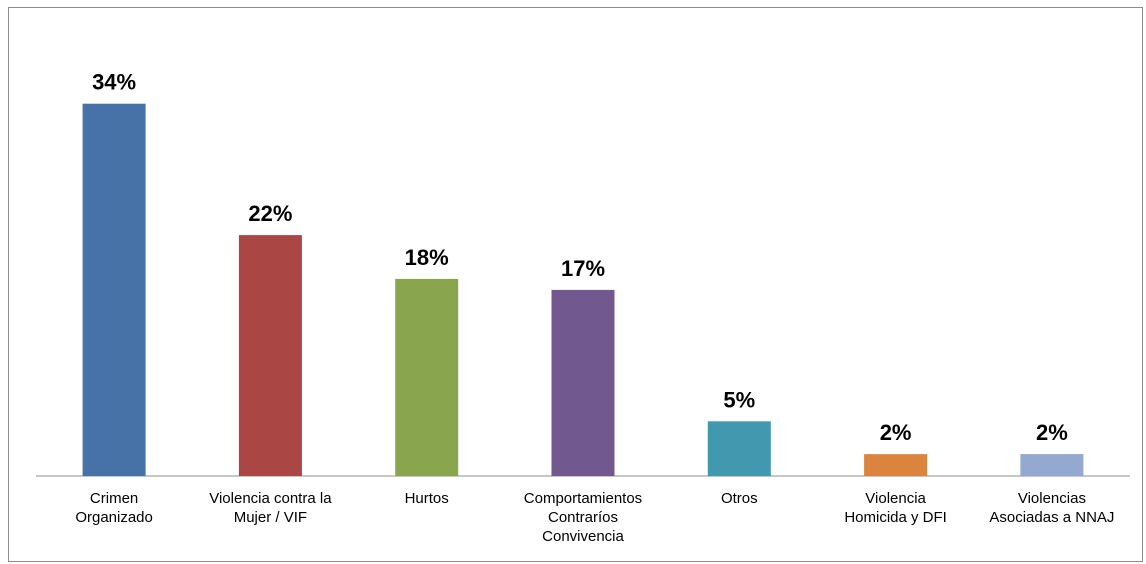  Describe the element at coordinates (427, 257) in the screenshot. I see `data-label-2: 18%` at that location.